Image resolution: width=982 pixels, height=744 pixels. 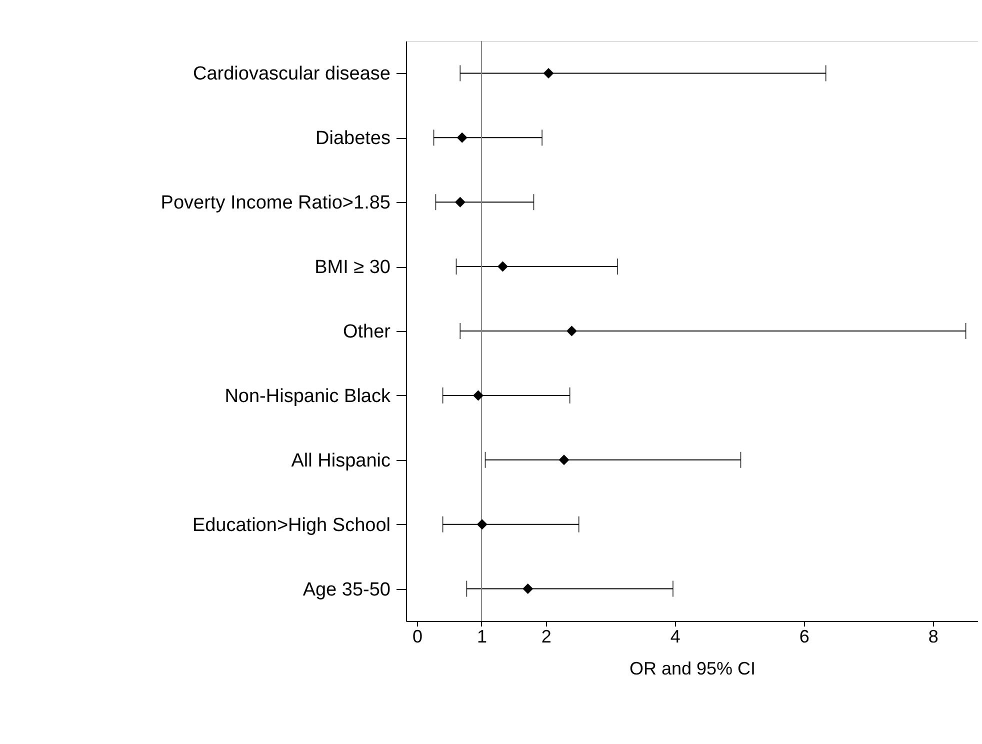 What do you see at coordinates (692, 668) in the screenshot?
I see `x-axis-title: OR and 95% CI` at bounding box center [692, 668].